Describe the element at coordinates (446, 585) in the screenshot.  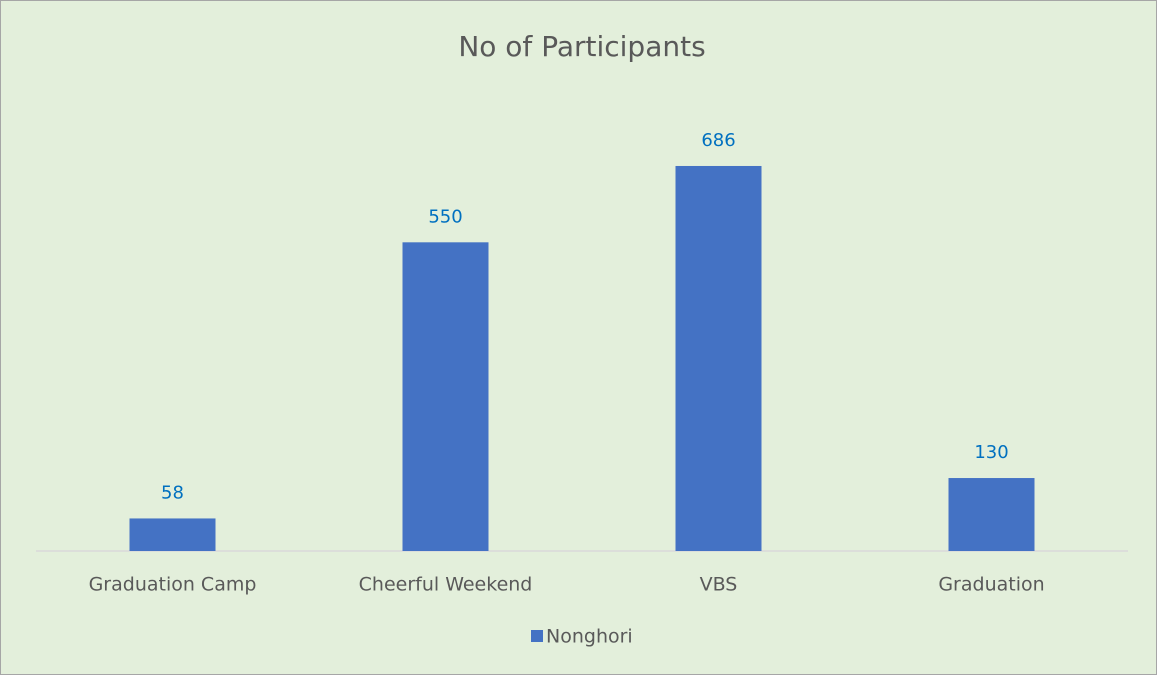
I see `x-tick-label: Cheerful Weekend` at that location.